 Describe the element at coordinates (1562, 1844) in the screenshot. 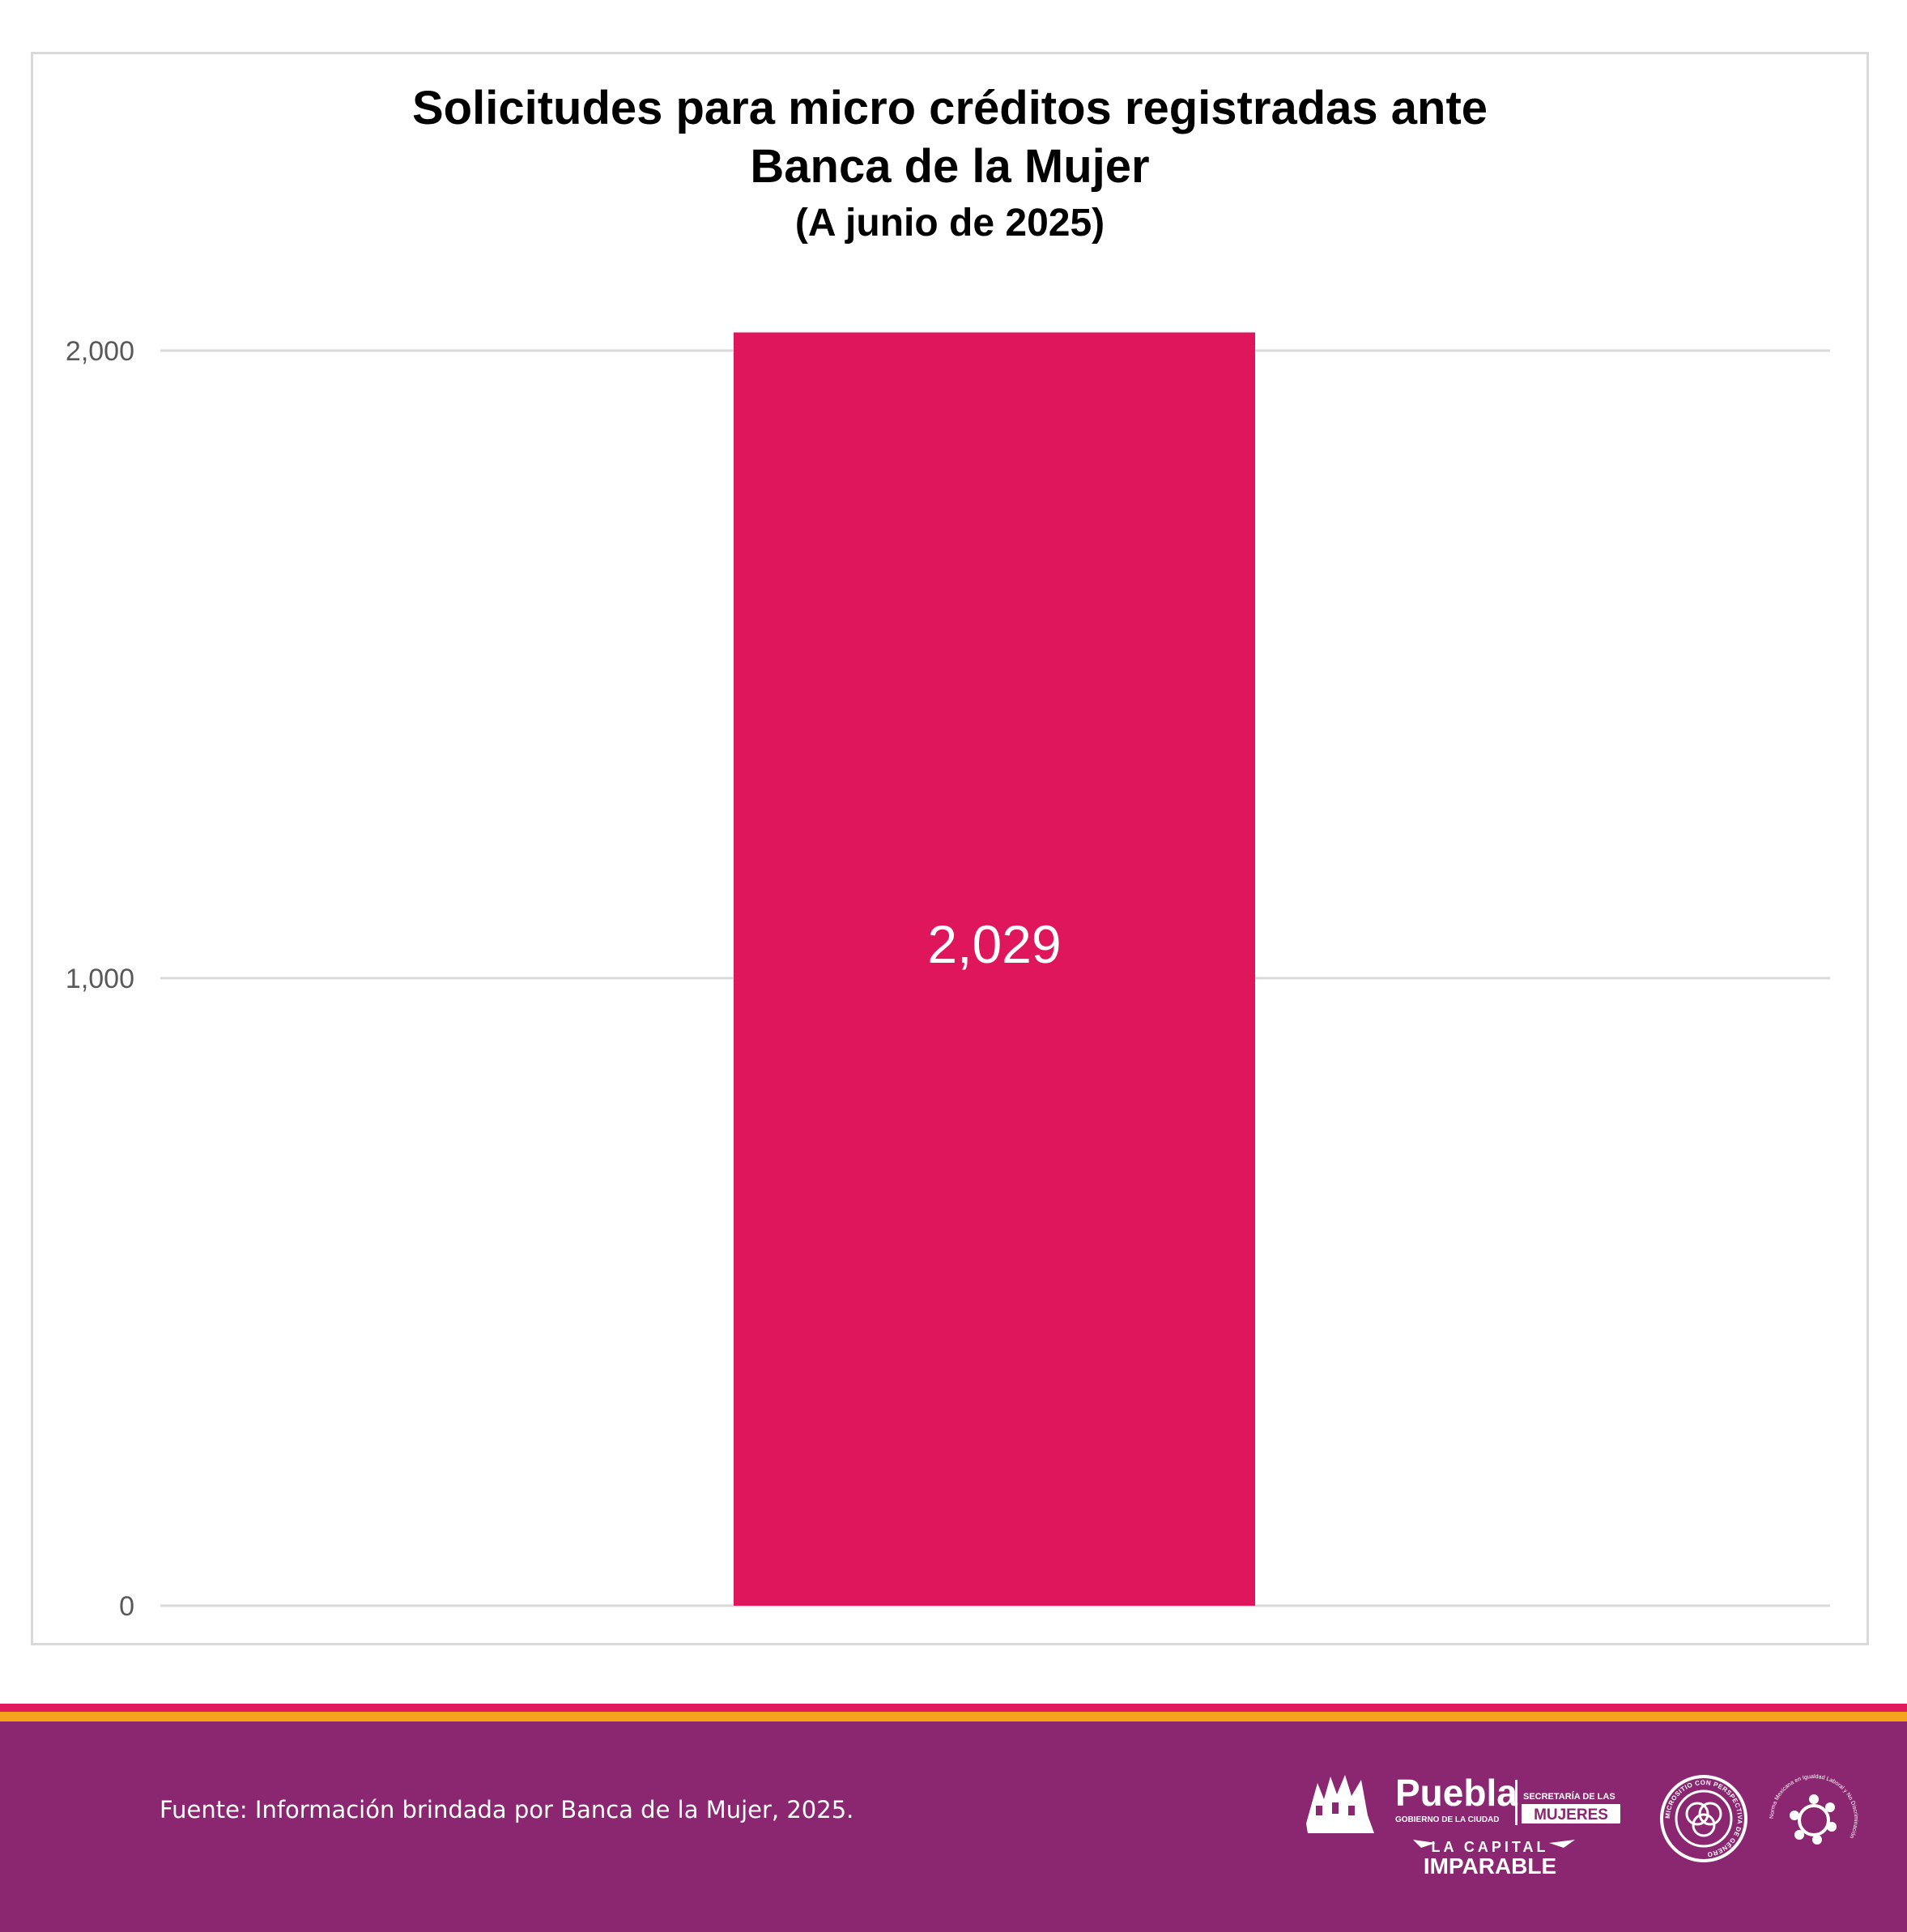

I see `wing-right-icon` at that location.